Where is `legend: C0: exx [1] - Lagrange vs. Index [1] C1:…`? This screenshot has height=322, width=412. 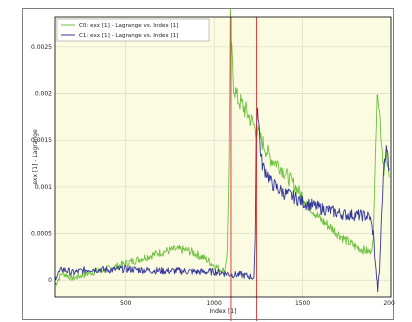 legend: C0: exx [1] - Lagrange vs. Index [1] C1:… is located at coordinates (133, 30).